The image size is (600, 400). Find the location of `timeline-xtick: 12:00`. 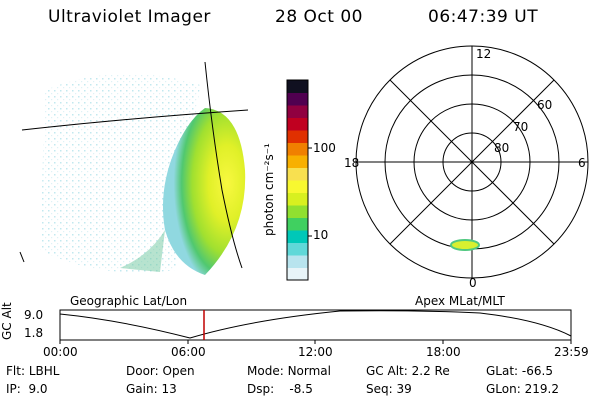

timeline-xtick: 12:00 is located at coordinates (315, 352).